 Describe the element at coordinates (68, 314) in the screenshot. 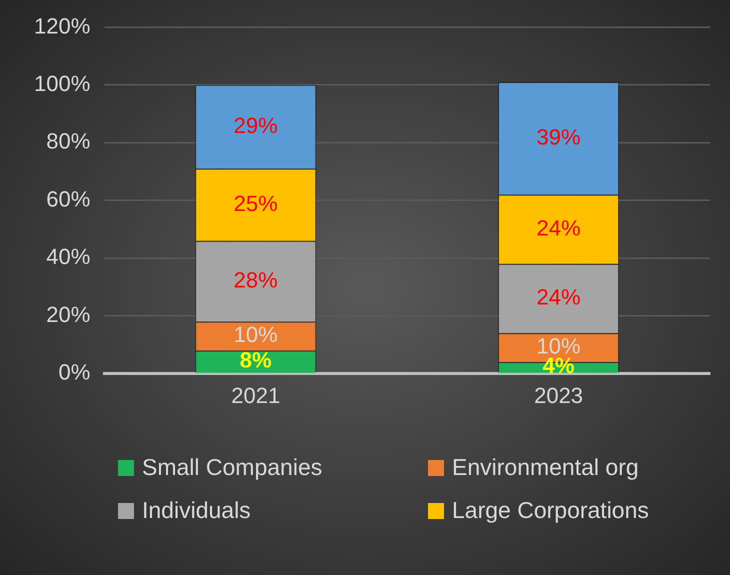

I see `y-tick-label: 20%` at that location.